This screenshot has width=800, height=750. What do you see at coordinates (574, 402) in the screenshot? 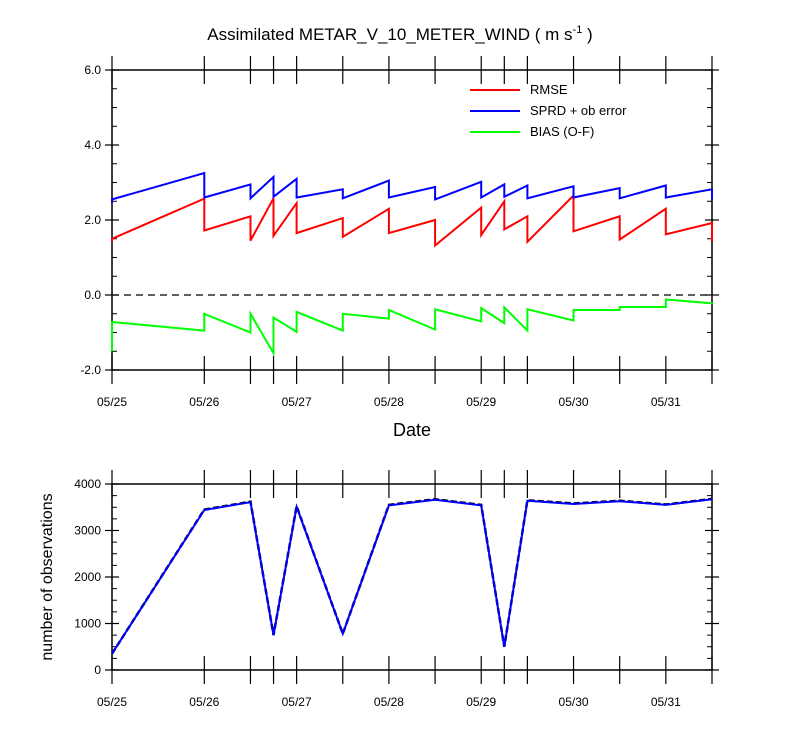
I see `top-x-tick-label: 05/30` at bounding box center [574, 402].